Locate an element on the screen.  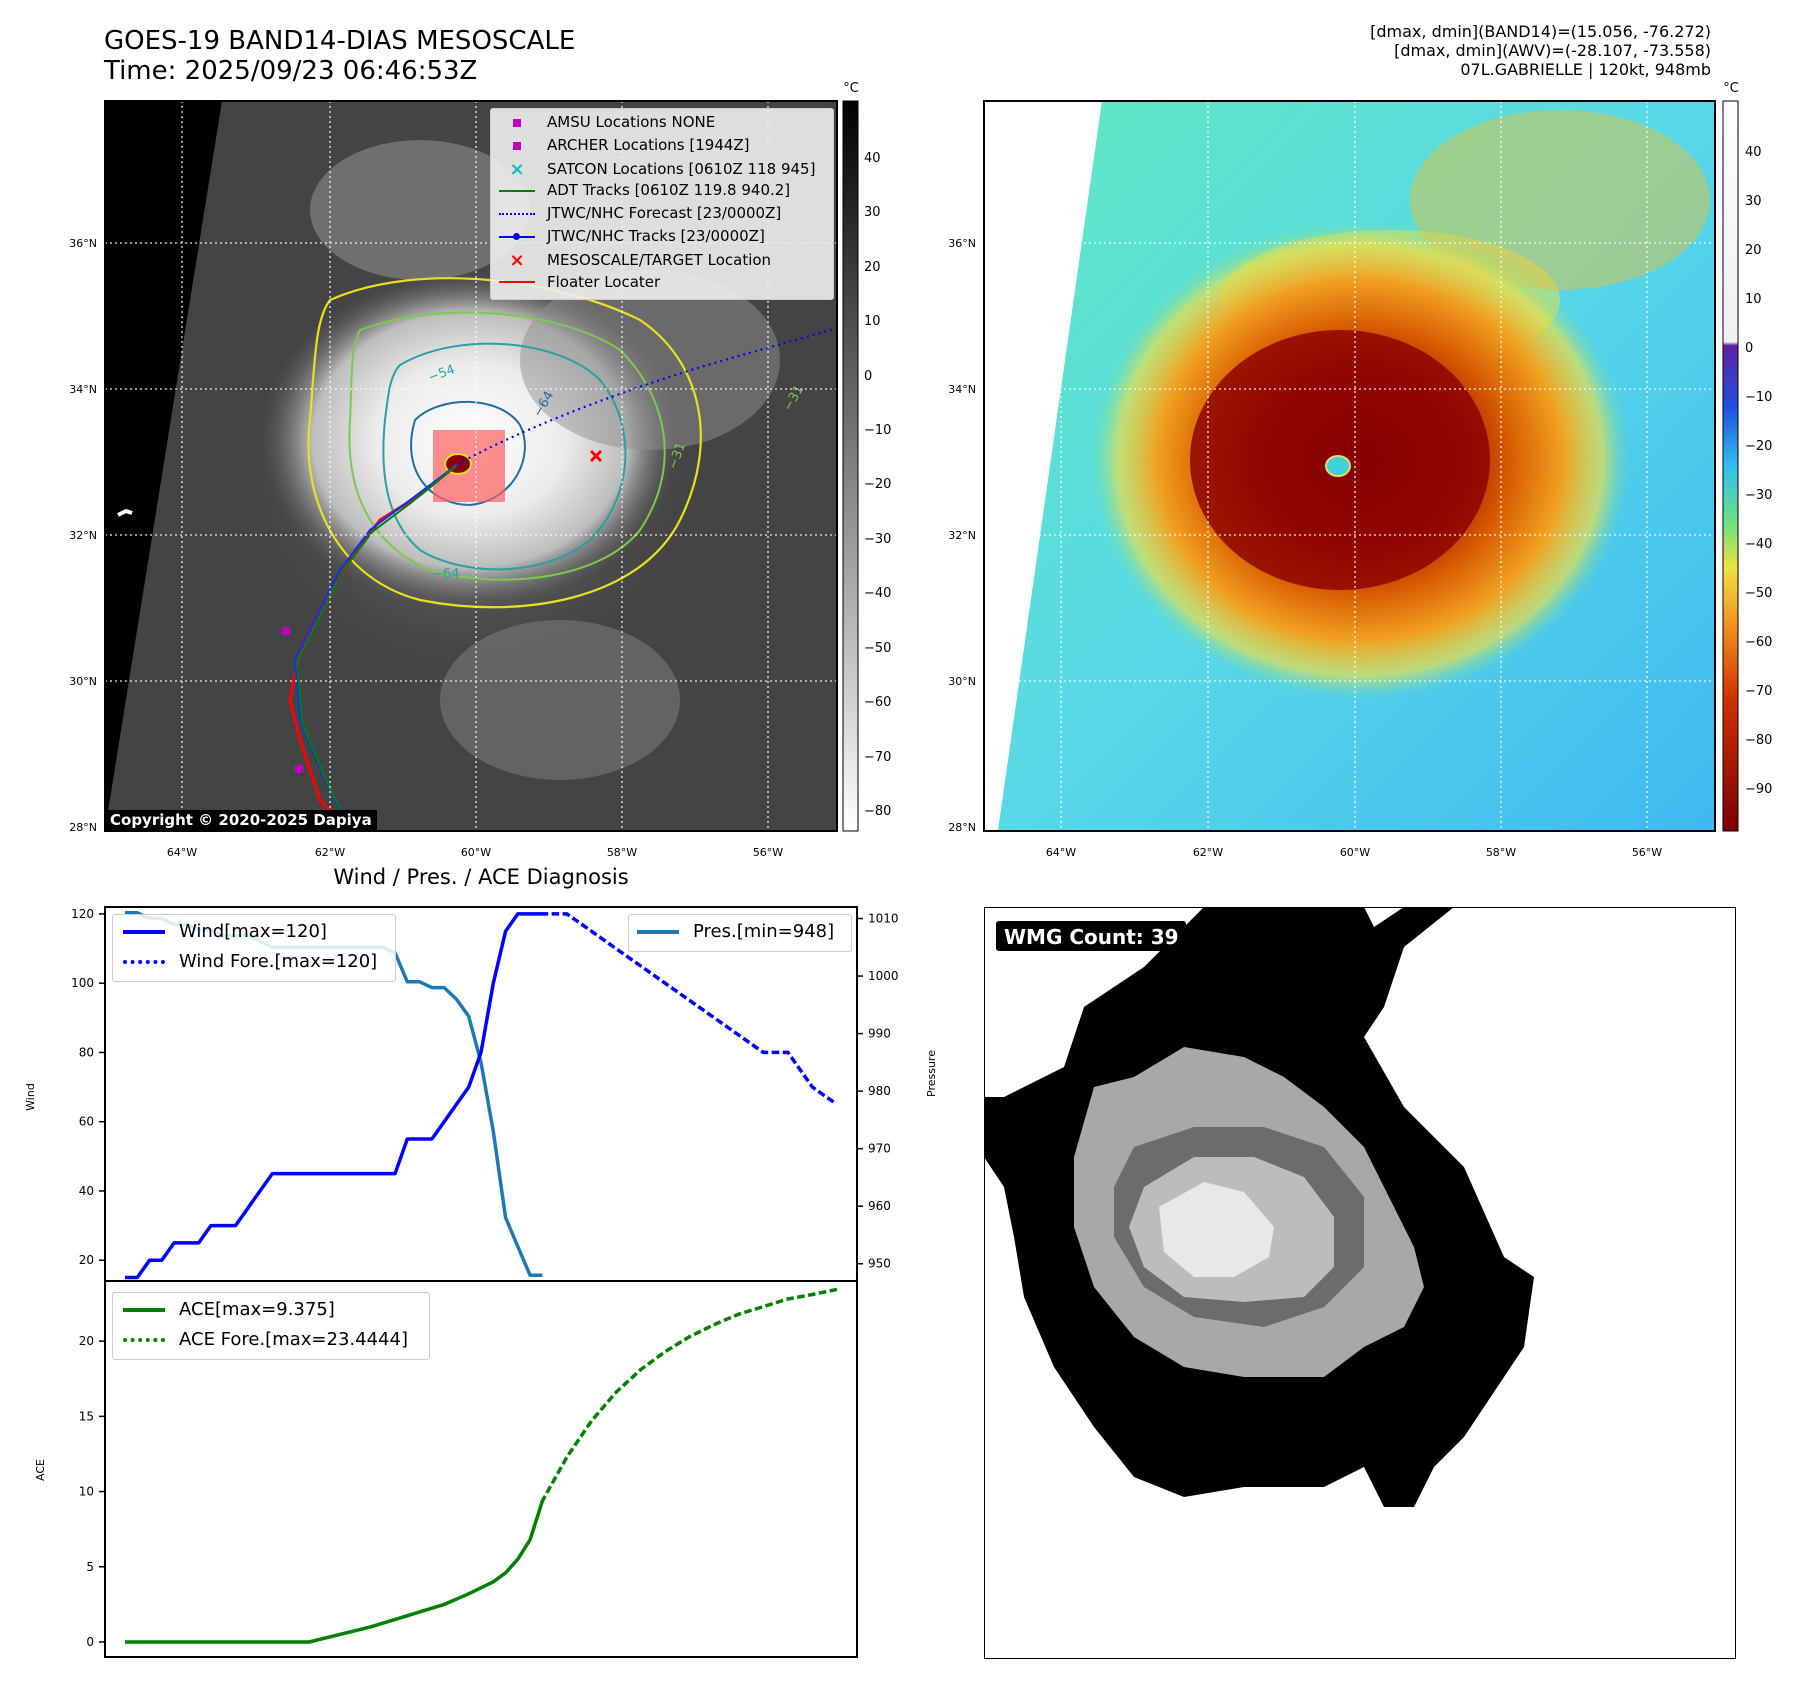
ir-legend-item: Floater Locater is located at coordinates (578, 282).